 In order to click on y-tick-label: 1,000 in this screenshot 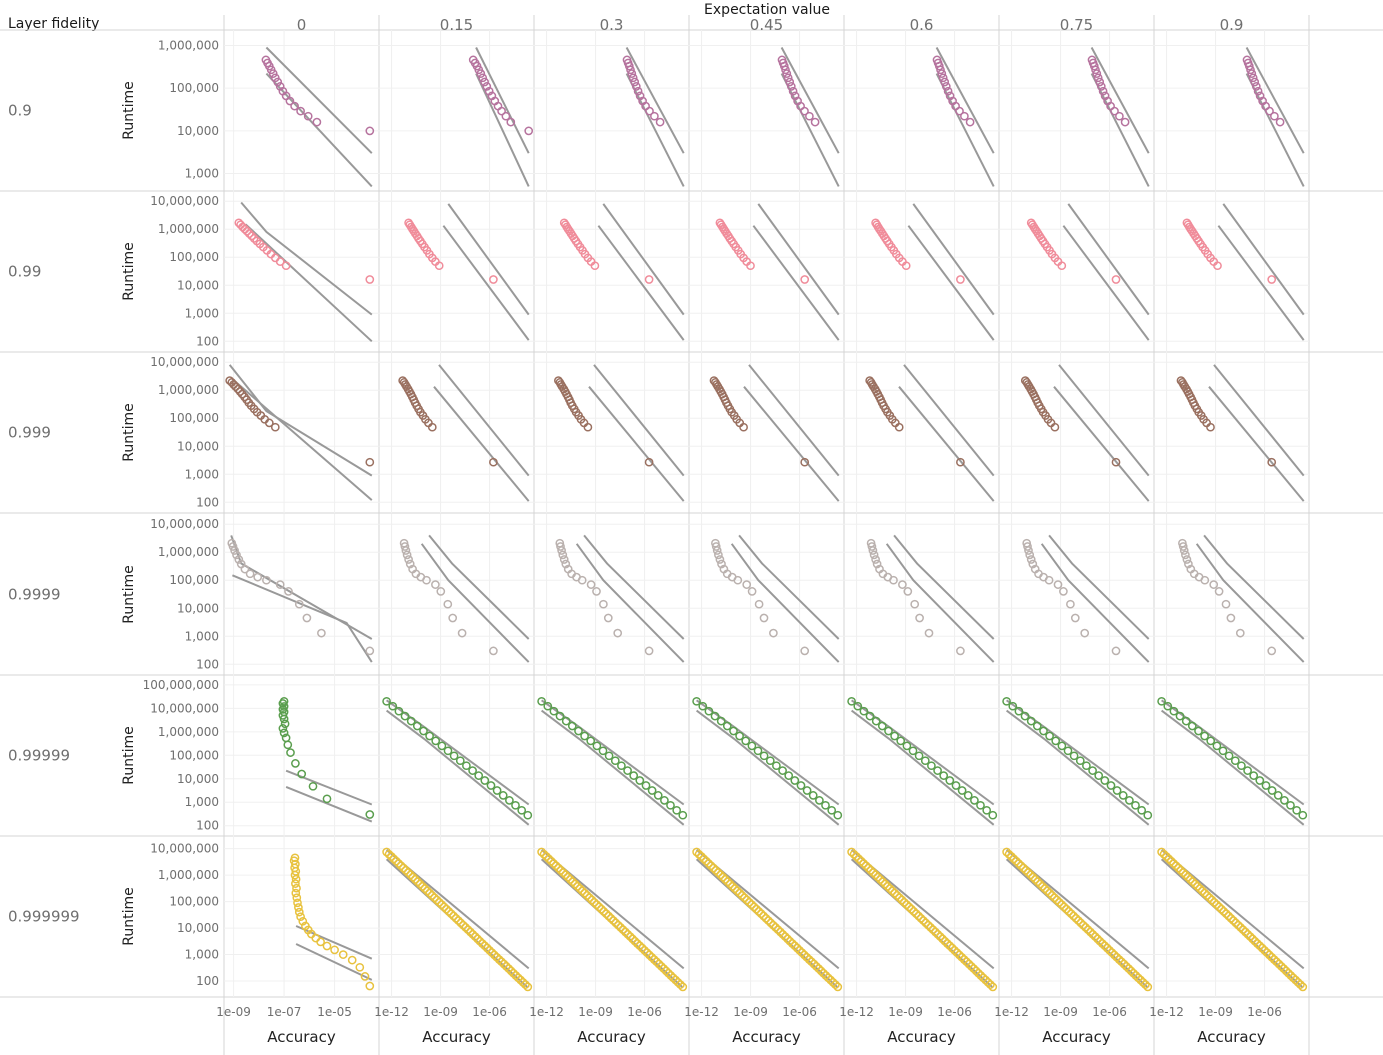, I will do `click(202, 313)`.